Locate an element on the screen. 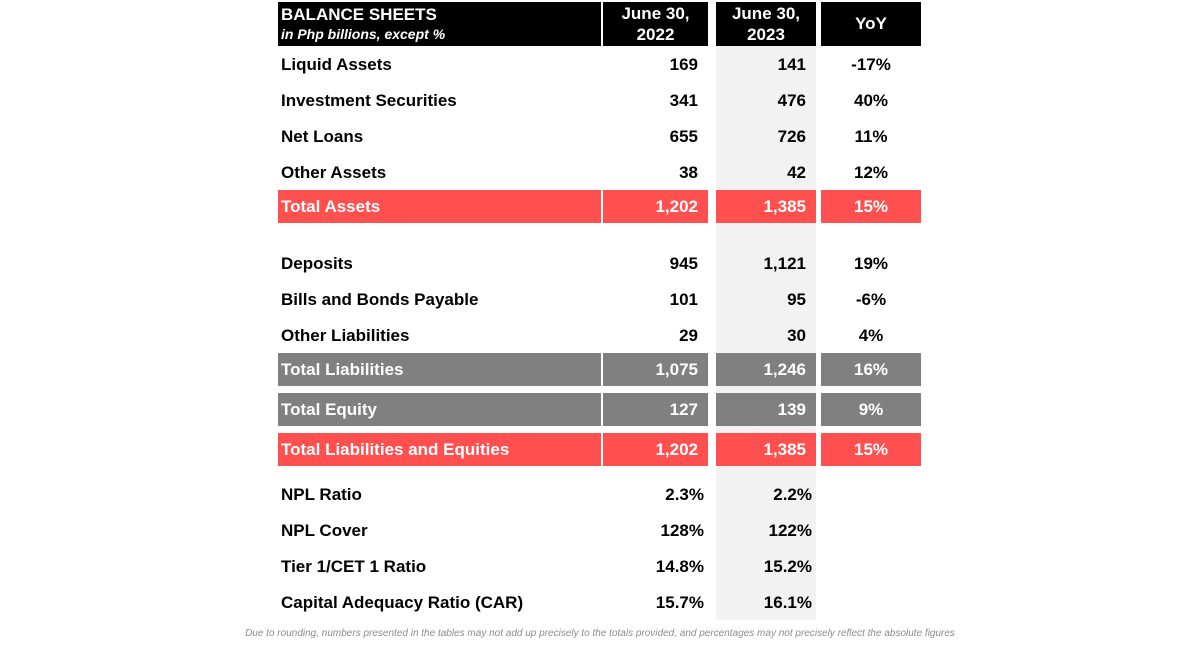 This screenshot has width=1200, height=648. row-value-2022: 38 is located at coordinates (688, 172).